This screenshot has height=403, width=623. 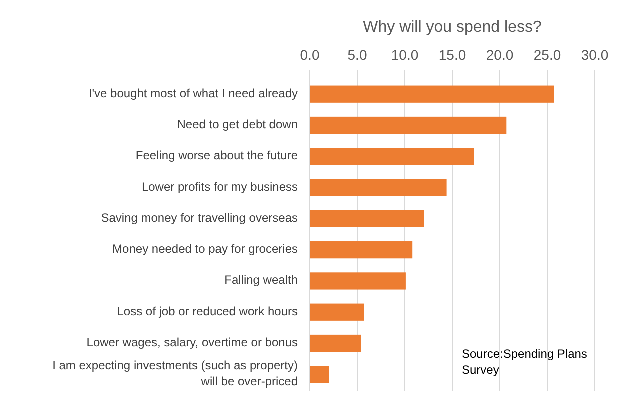 I want to click on y-tick-label: Falling wealth, so click(x=261, y=280).